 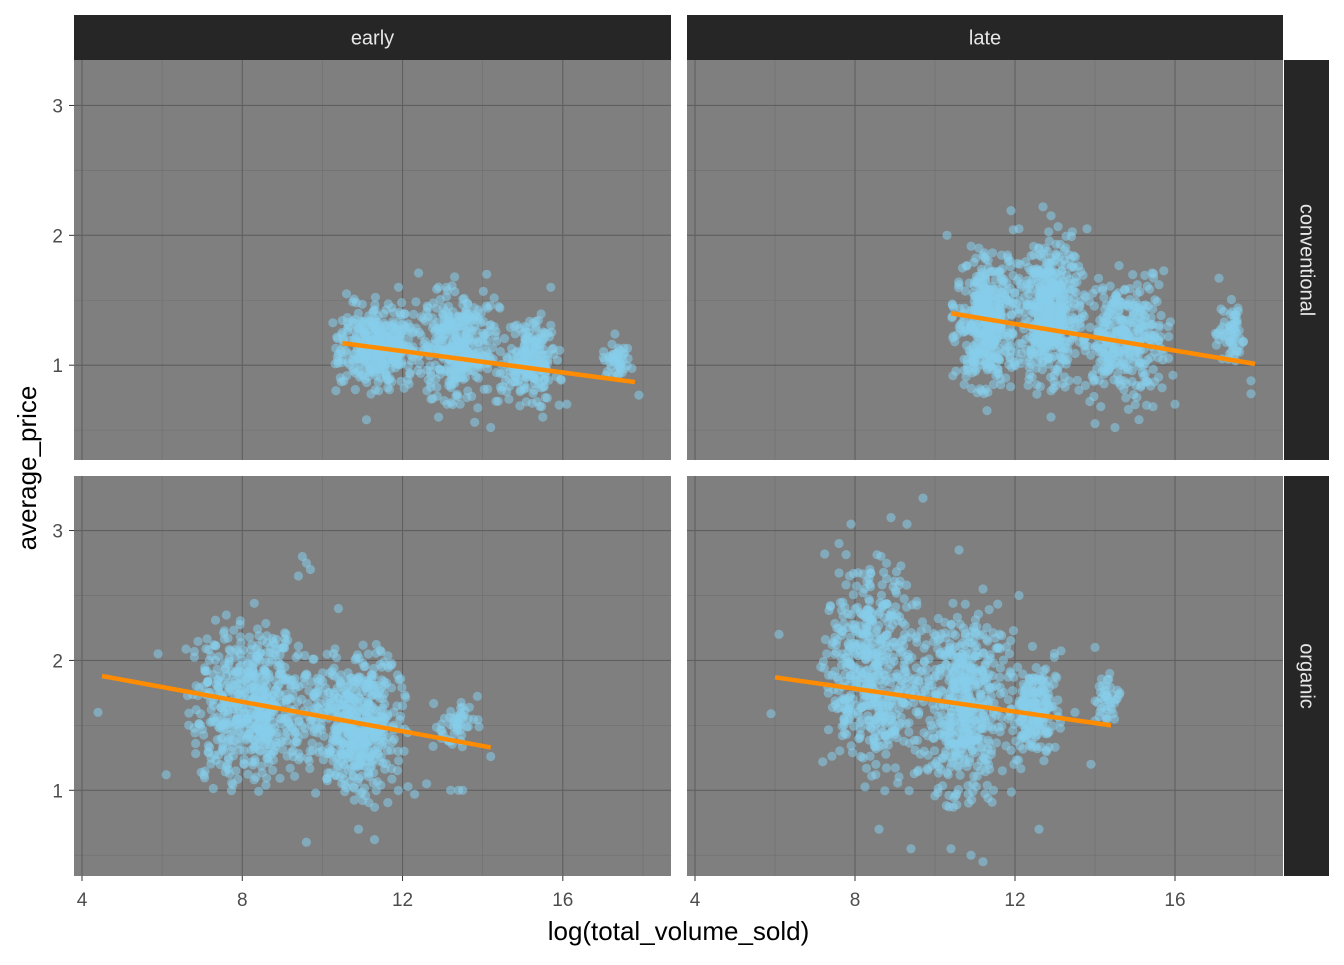 What do you see at coordinates (679, 931) in the screenshot?
I see `x-axis-title: log(total_volume_sold)` at bounding box center [679, 931].